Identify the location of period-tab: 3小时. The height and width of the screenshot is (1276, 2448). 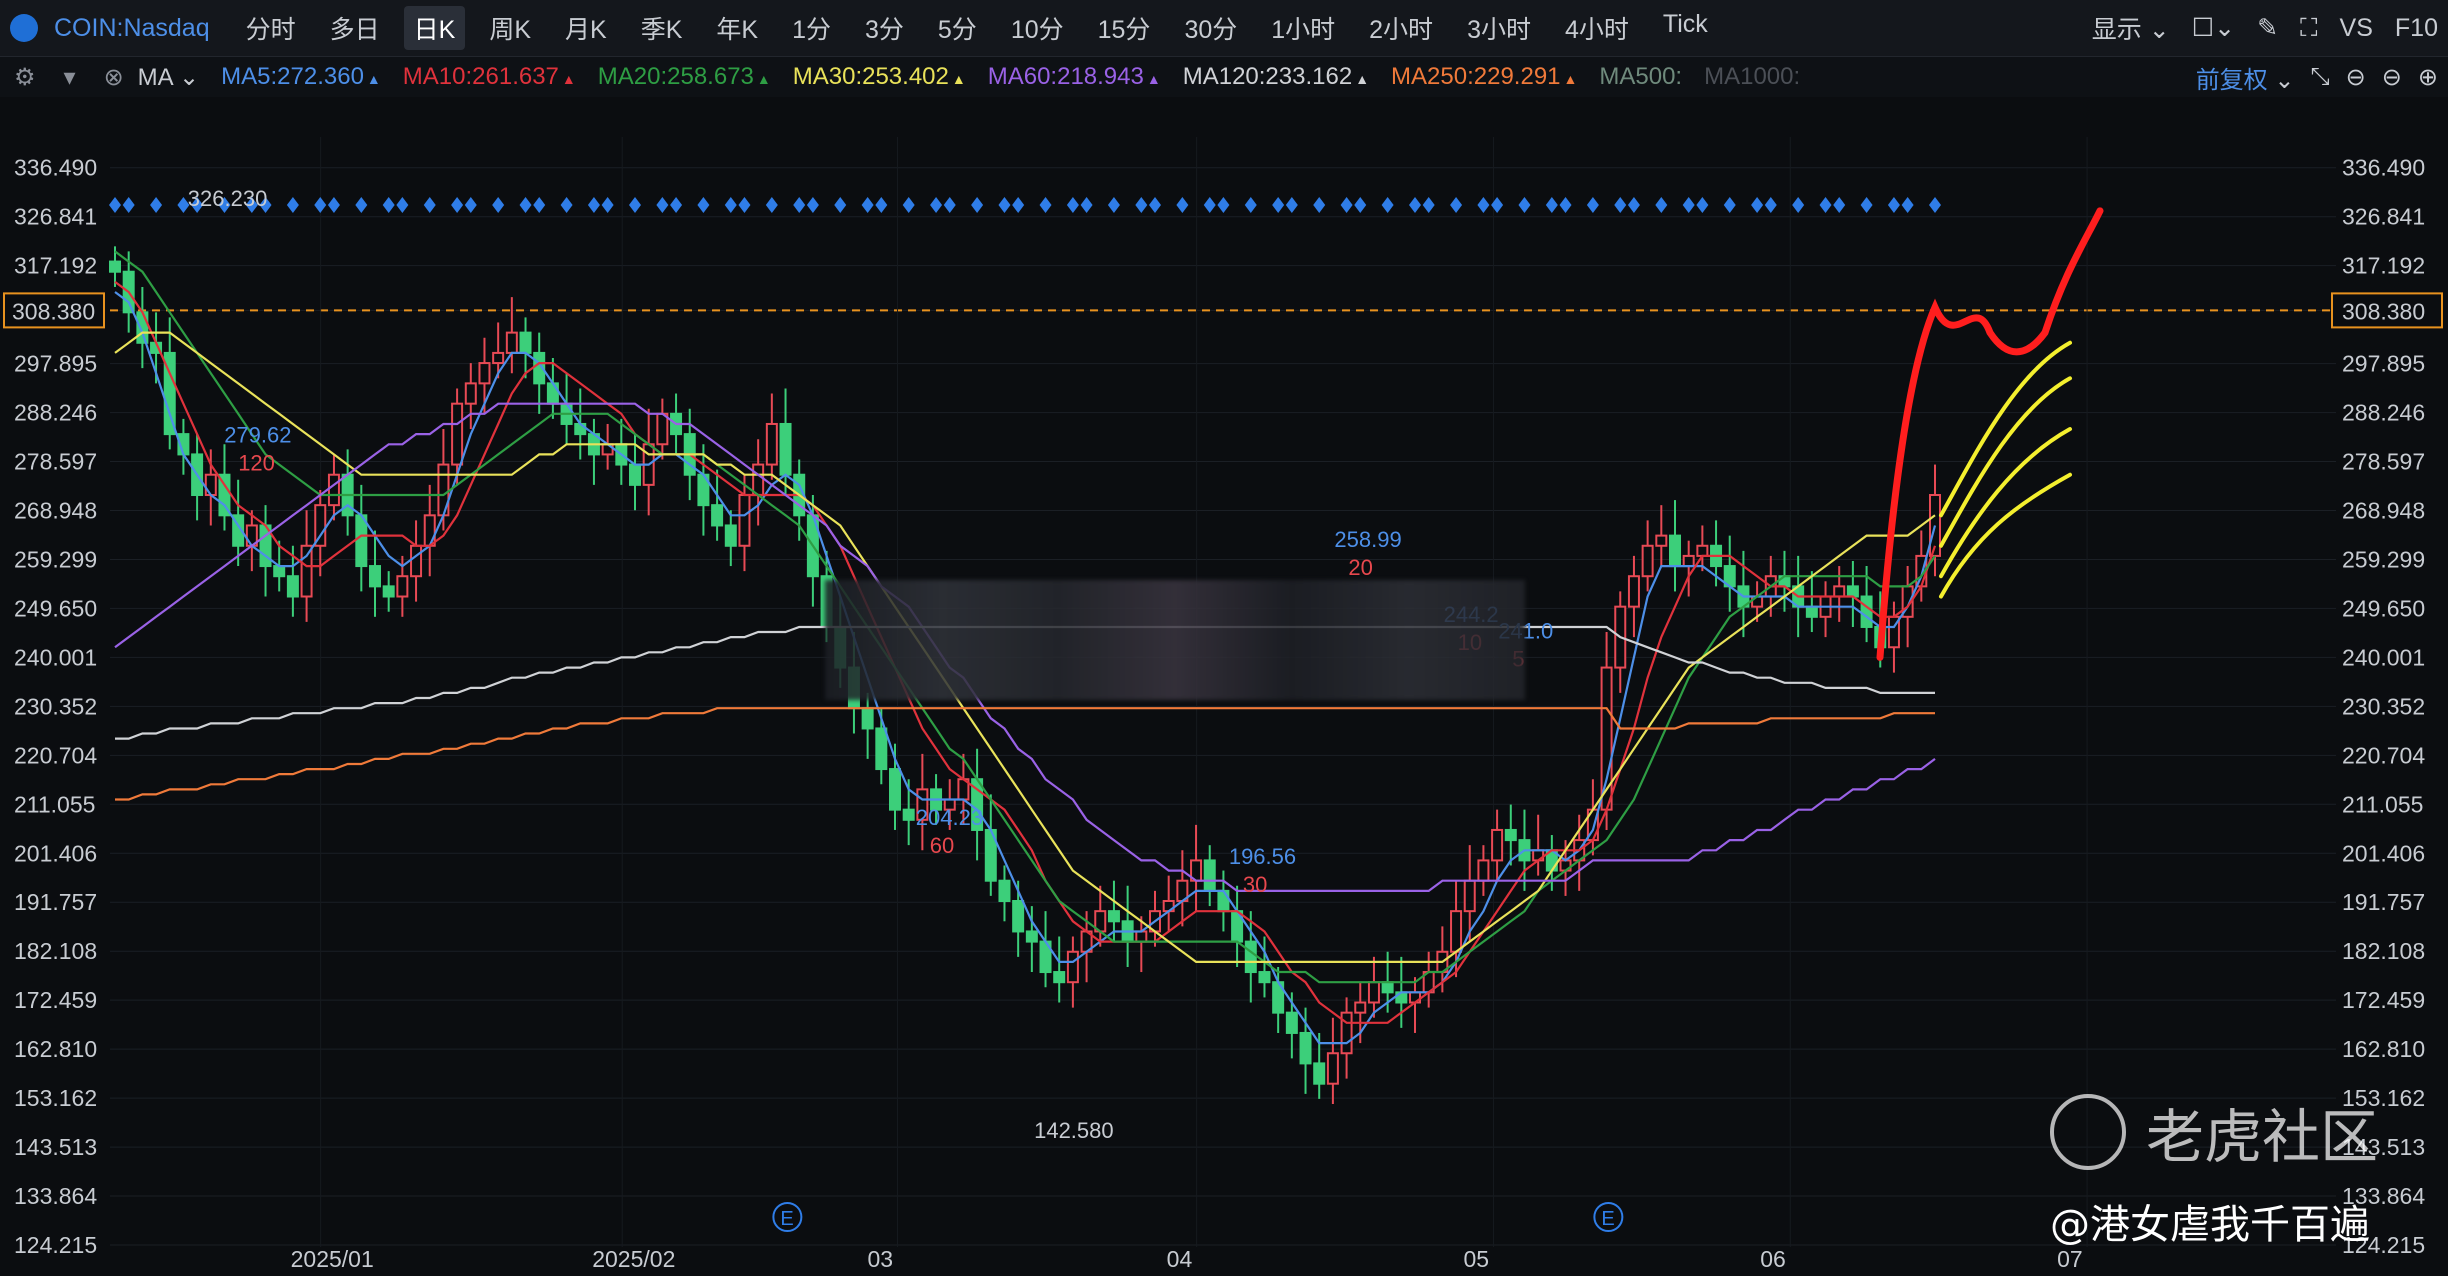
(1499, 30).